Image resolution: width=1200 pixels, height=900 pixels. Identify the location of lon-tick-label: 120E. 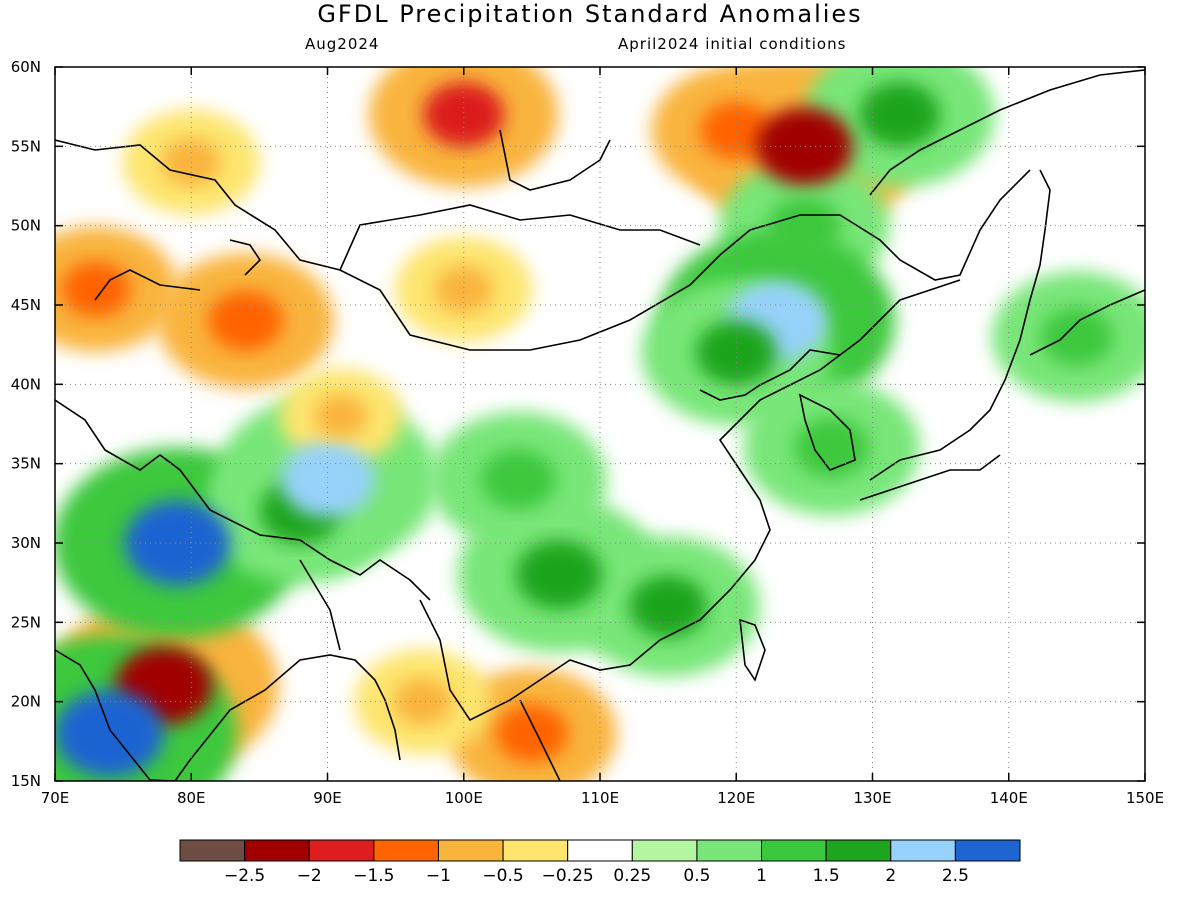
(736, 798).